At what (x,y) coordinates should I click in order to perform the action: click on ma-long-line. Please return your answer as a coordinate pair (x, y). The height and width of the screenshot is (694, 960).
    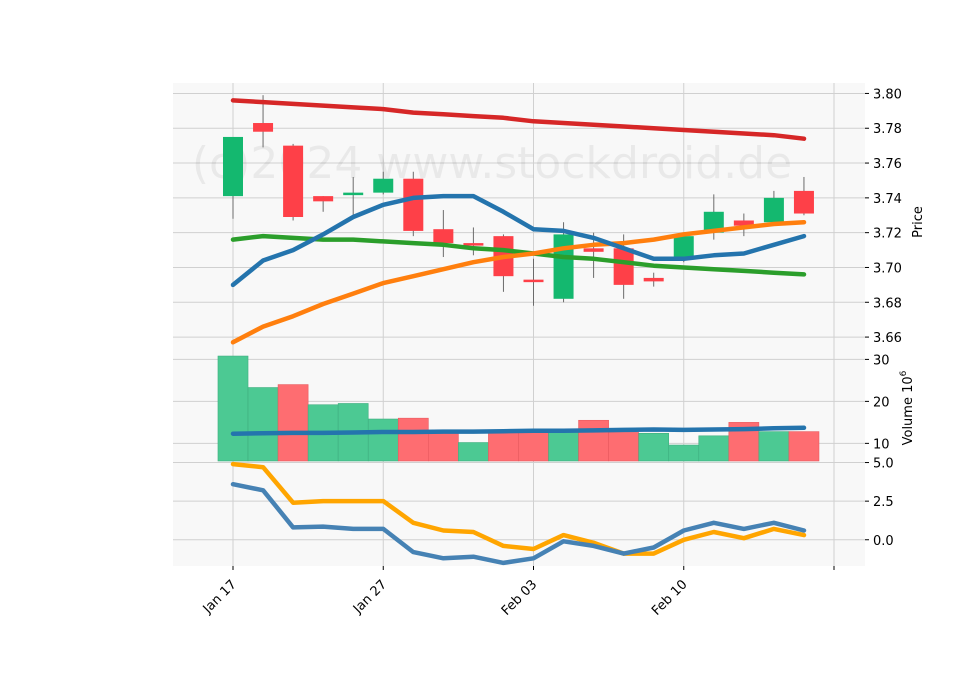
    Looking at the image, I should click on (518, 255).